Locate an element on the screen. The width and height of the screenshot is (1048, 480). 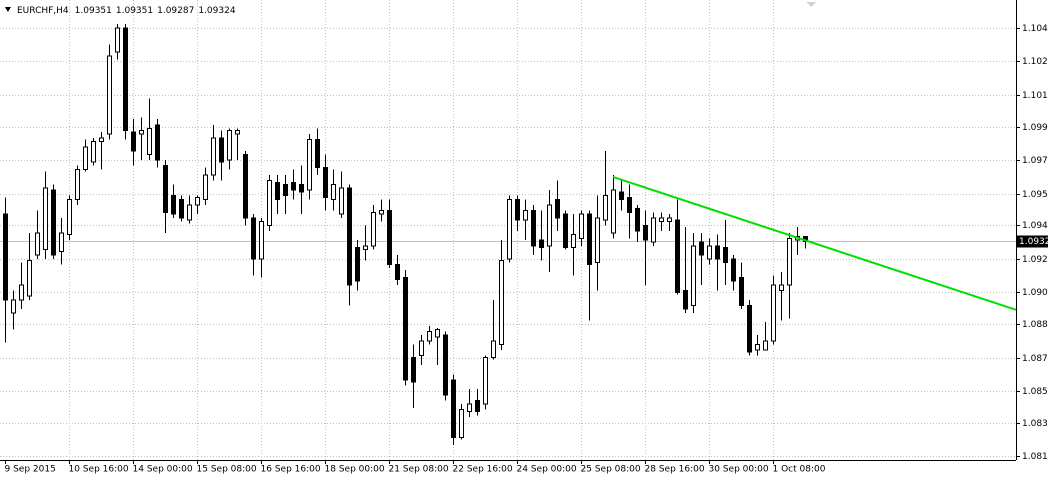
y-tick-label: 1.0994 is located at coordinates (1035, 128).